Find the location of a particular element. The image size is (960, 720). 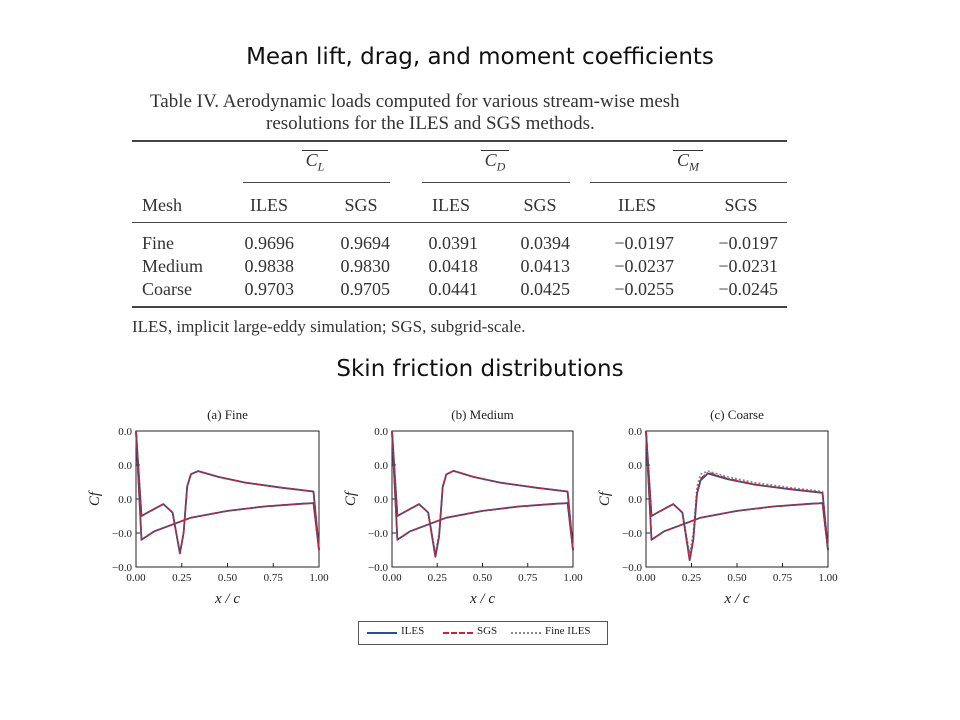

table-cell: 0.9696 is located at coordinates (269, 243).